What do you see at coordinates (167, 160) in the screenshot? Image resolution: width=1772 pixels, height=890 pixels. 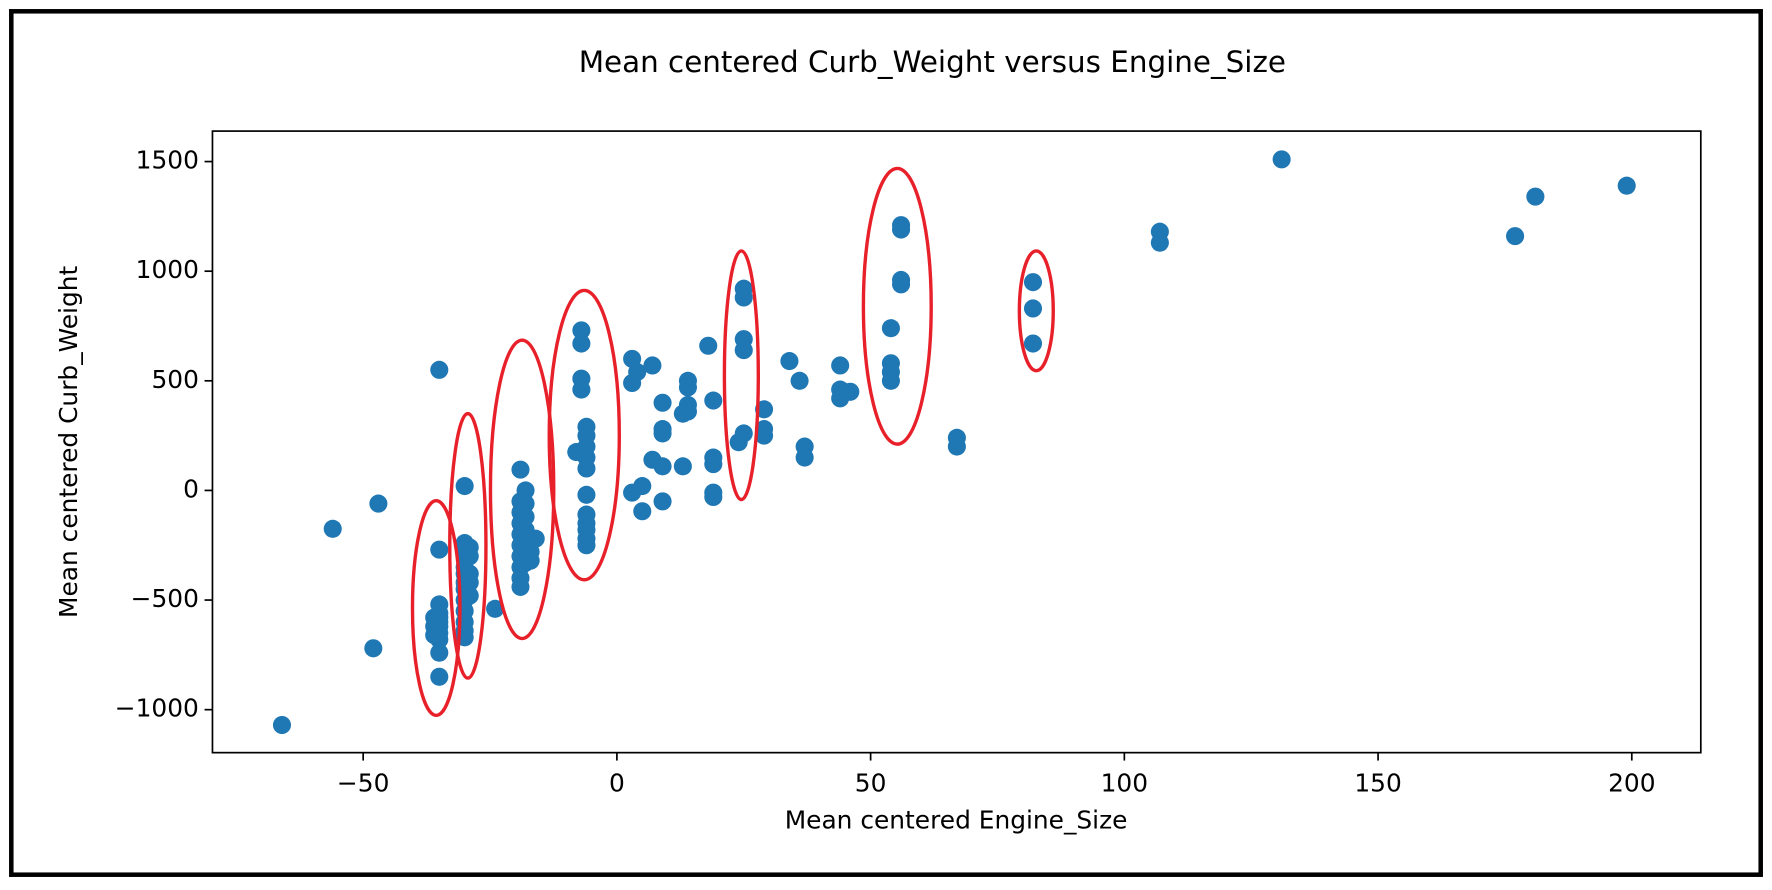 I see `y-tick-label: 1500` at bounding box center [167, 160].